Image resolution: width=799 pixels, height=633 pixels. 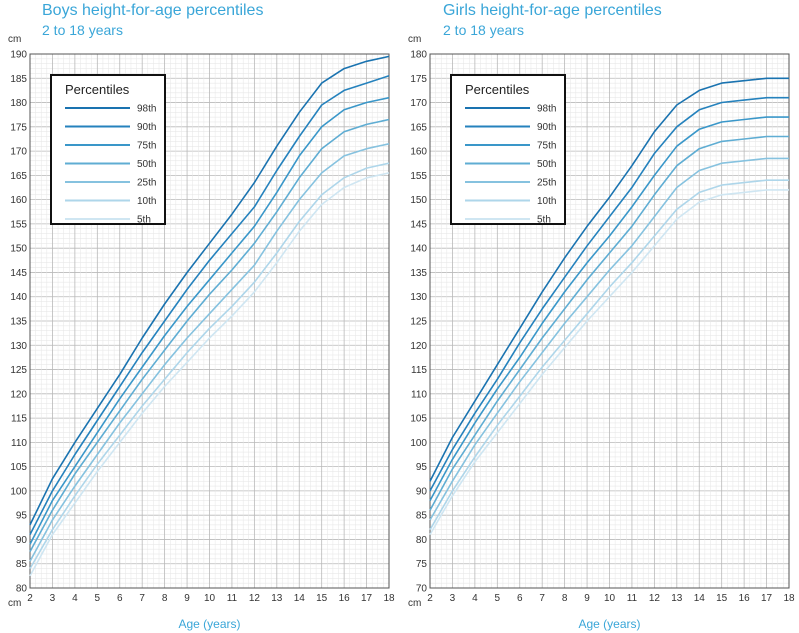 I want to click on y-tick-label: 165, so click(x=418, y=127).